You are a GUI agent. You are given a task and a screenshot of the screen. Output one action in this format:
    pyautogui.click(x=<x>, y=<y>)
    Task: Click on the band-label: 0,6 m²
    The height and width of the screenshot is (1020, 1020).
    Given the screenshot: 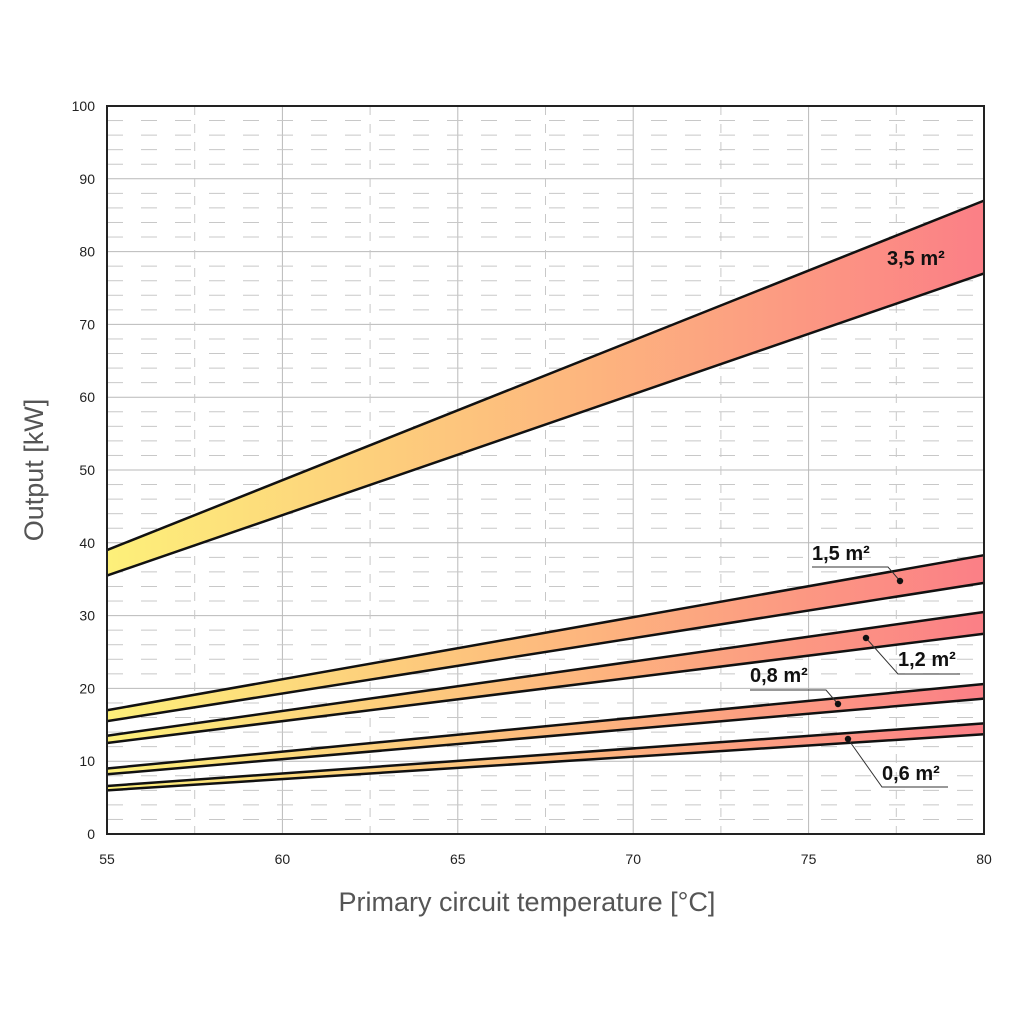 What is the action you would take?
    pyautogui.click(x=911, y=774)
    